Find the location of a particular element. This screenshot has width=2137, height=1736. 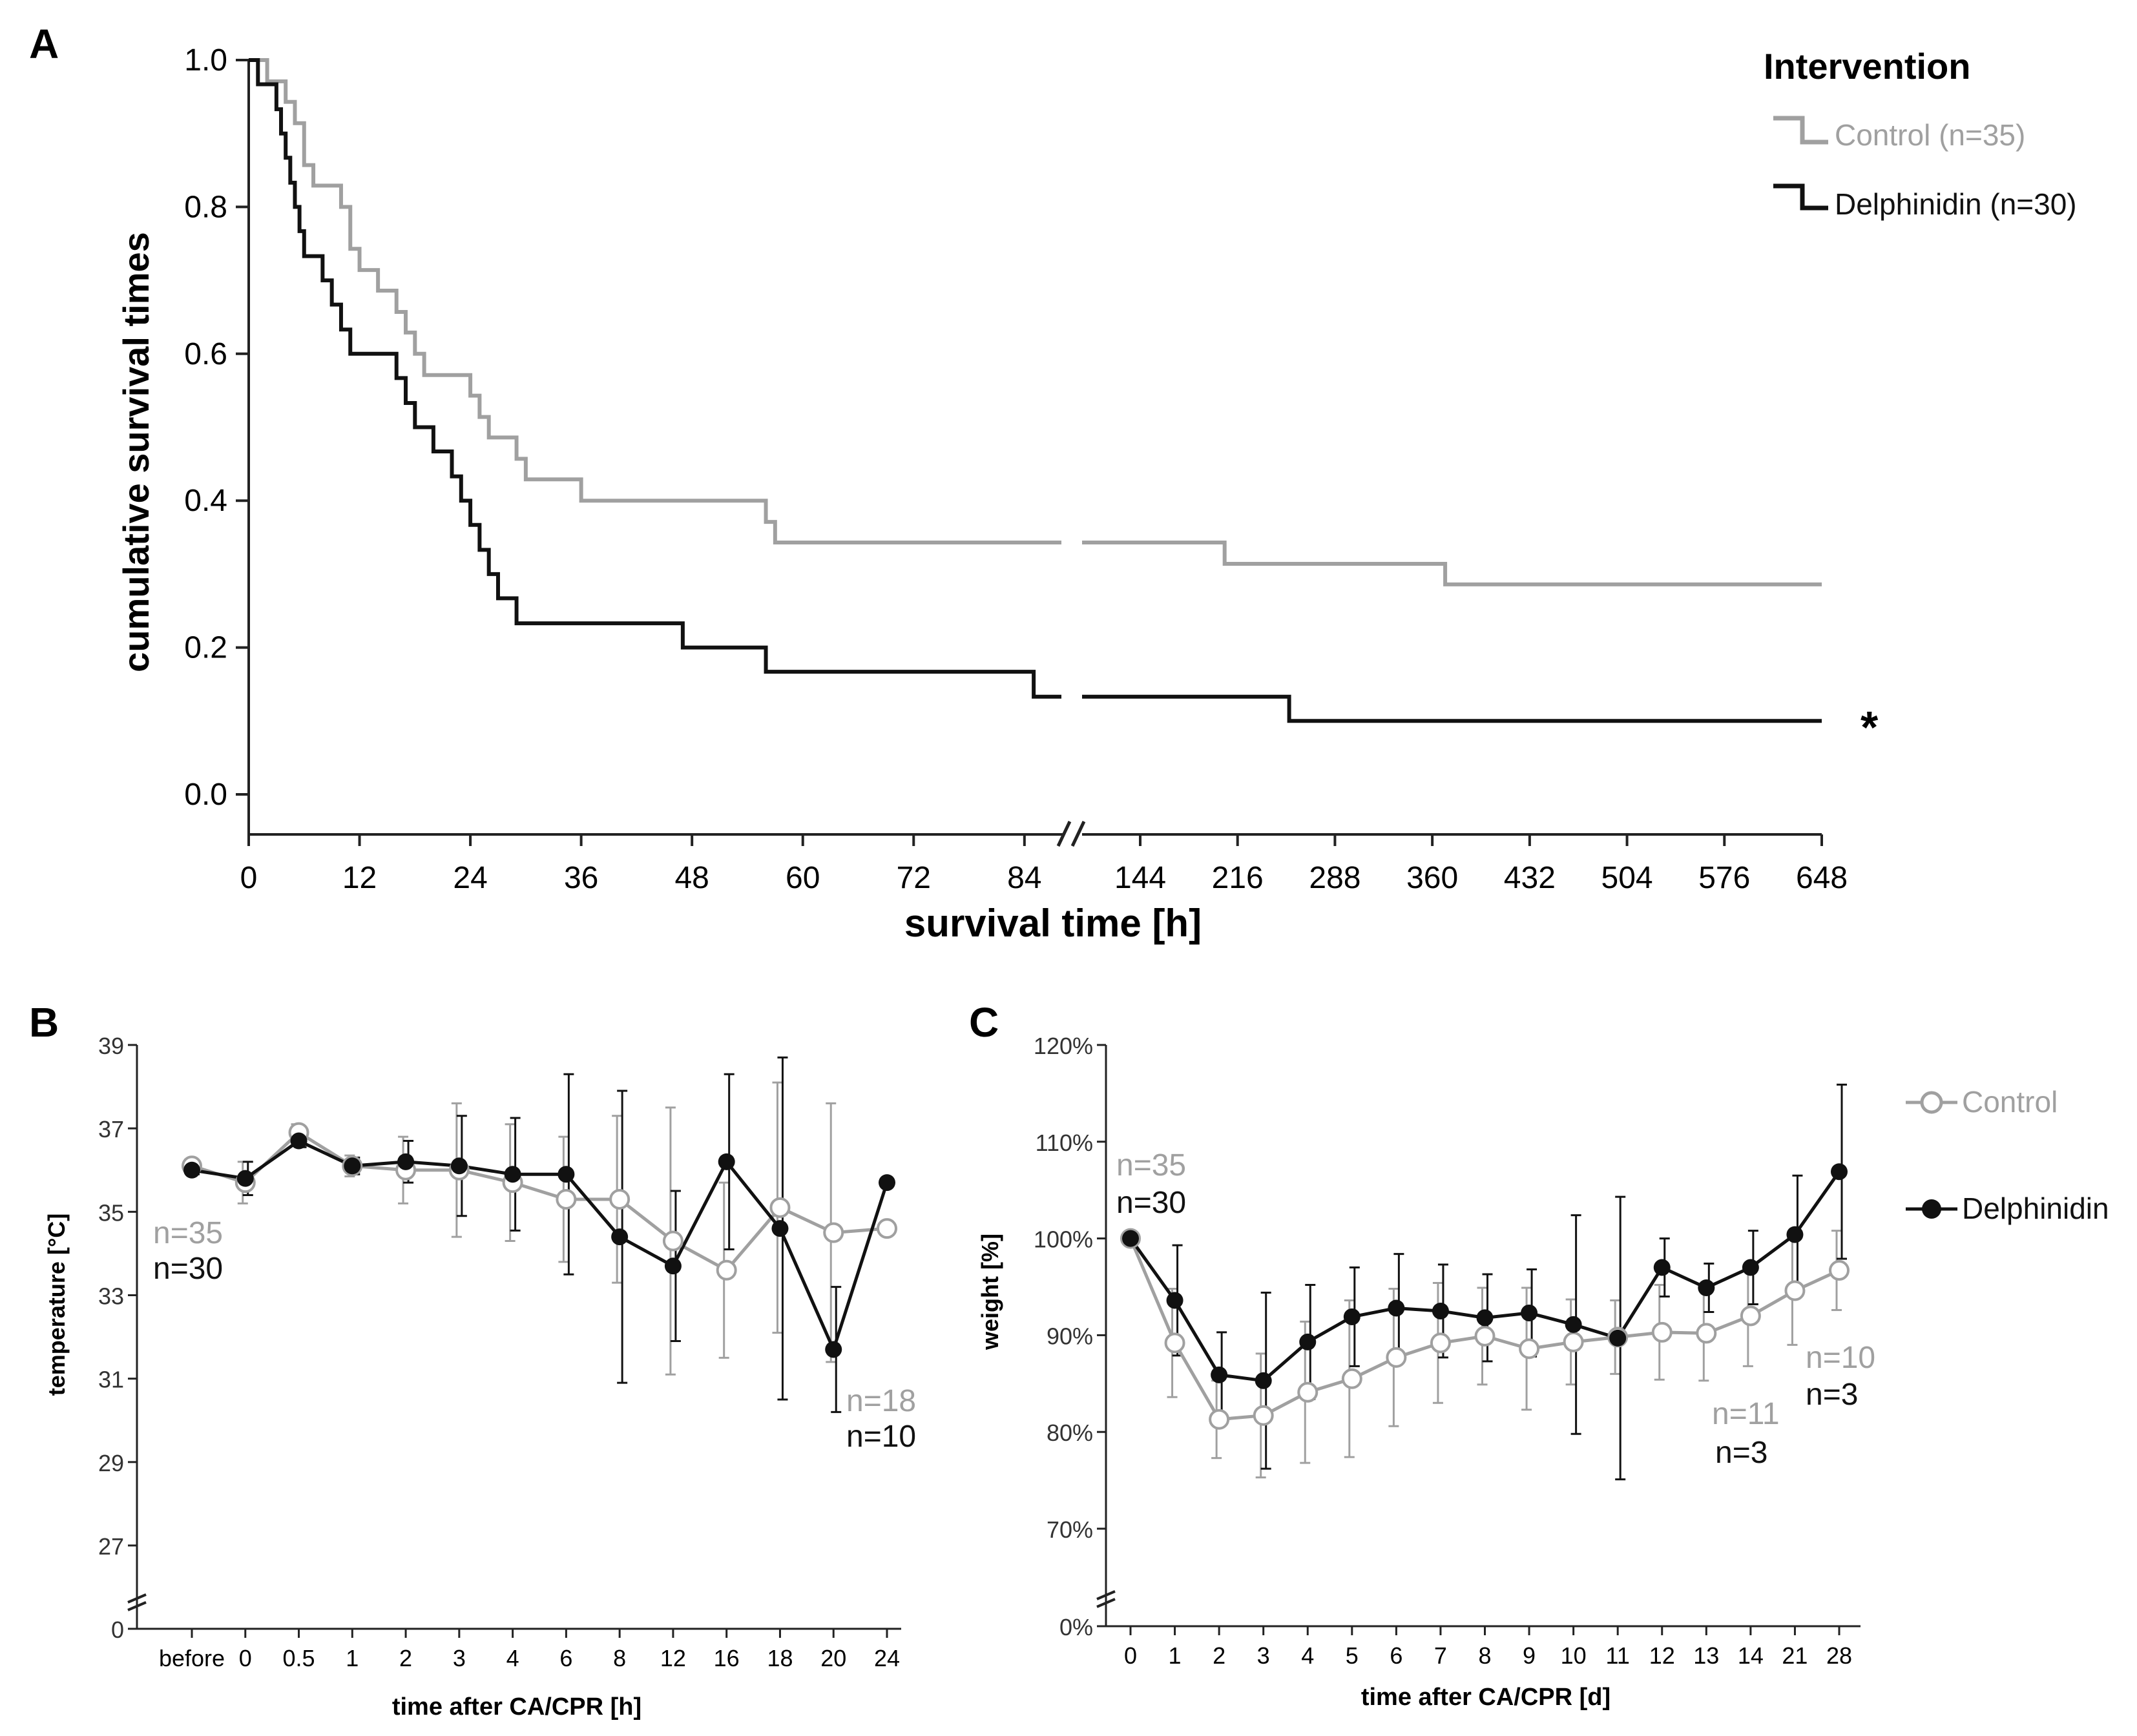

panel-c-start-n-control: n=35 is located at coordinates (1151, 1165).